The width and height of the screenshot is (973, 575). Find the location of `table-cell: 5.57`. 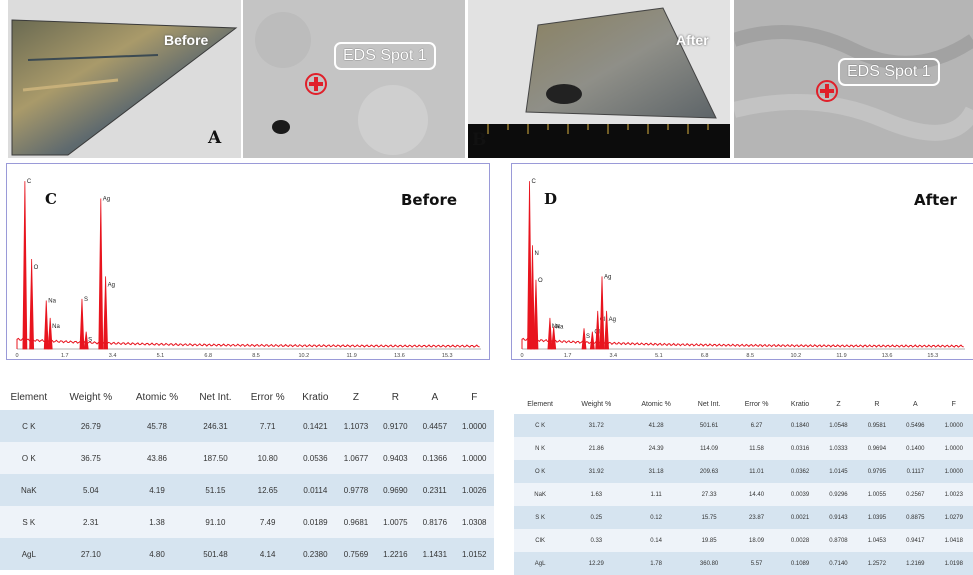

table-cell: 5.57 is located at coordinates (756, 563).